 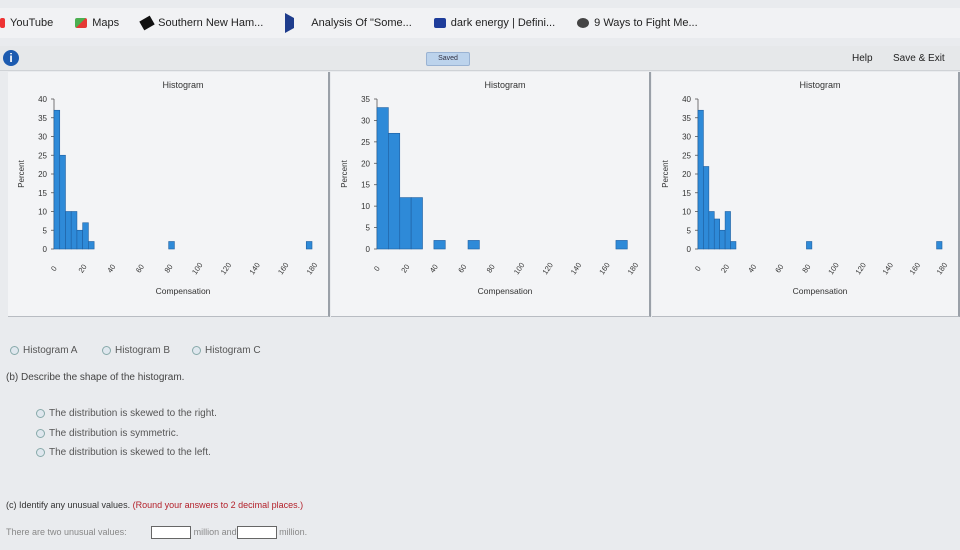 I want to click on saved-status-badge: Saved, so click(x=448, y=59).